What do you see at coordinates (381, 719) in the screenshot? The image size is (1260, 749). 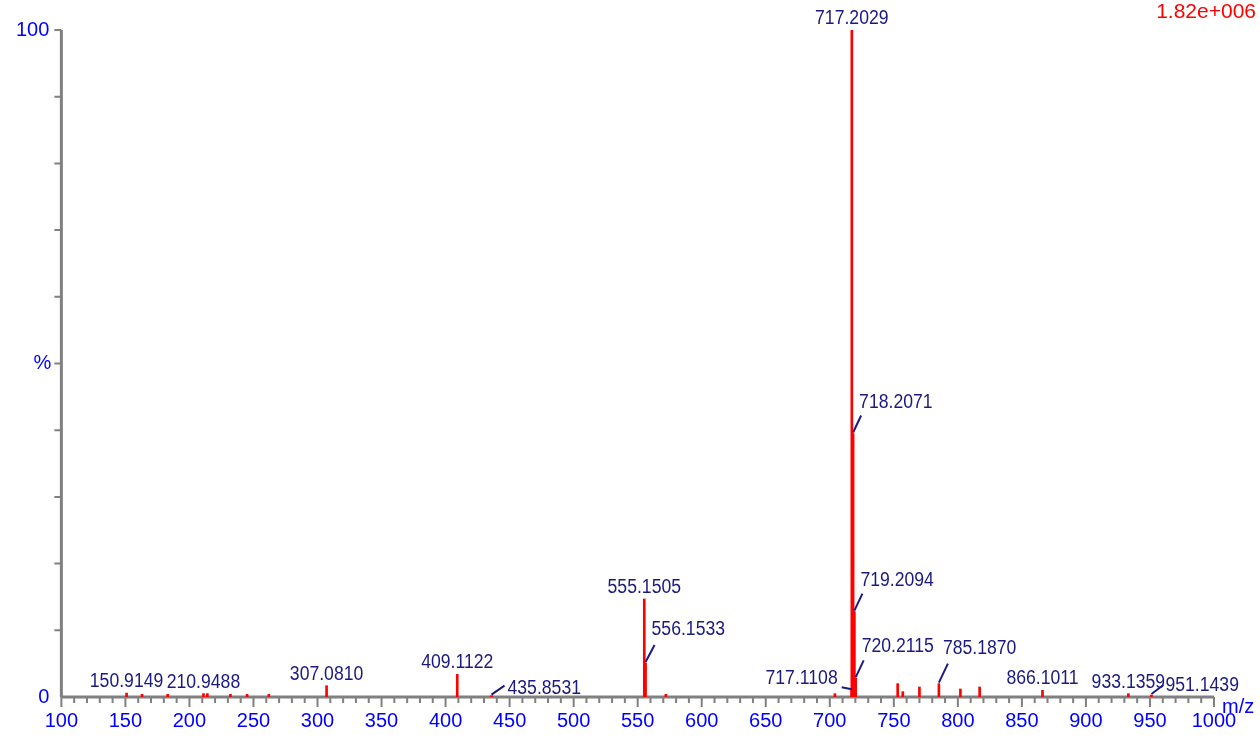 I see `x-tick-label: 350` at bounding box center [381, 719].